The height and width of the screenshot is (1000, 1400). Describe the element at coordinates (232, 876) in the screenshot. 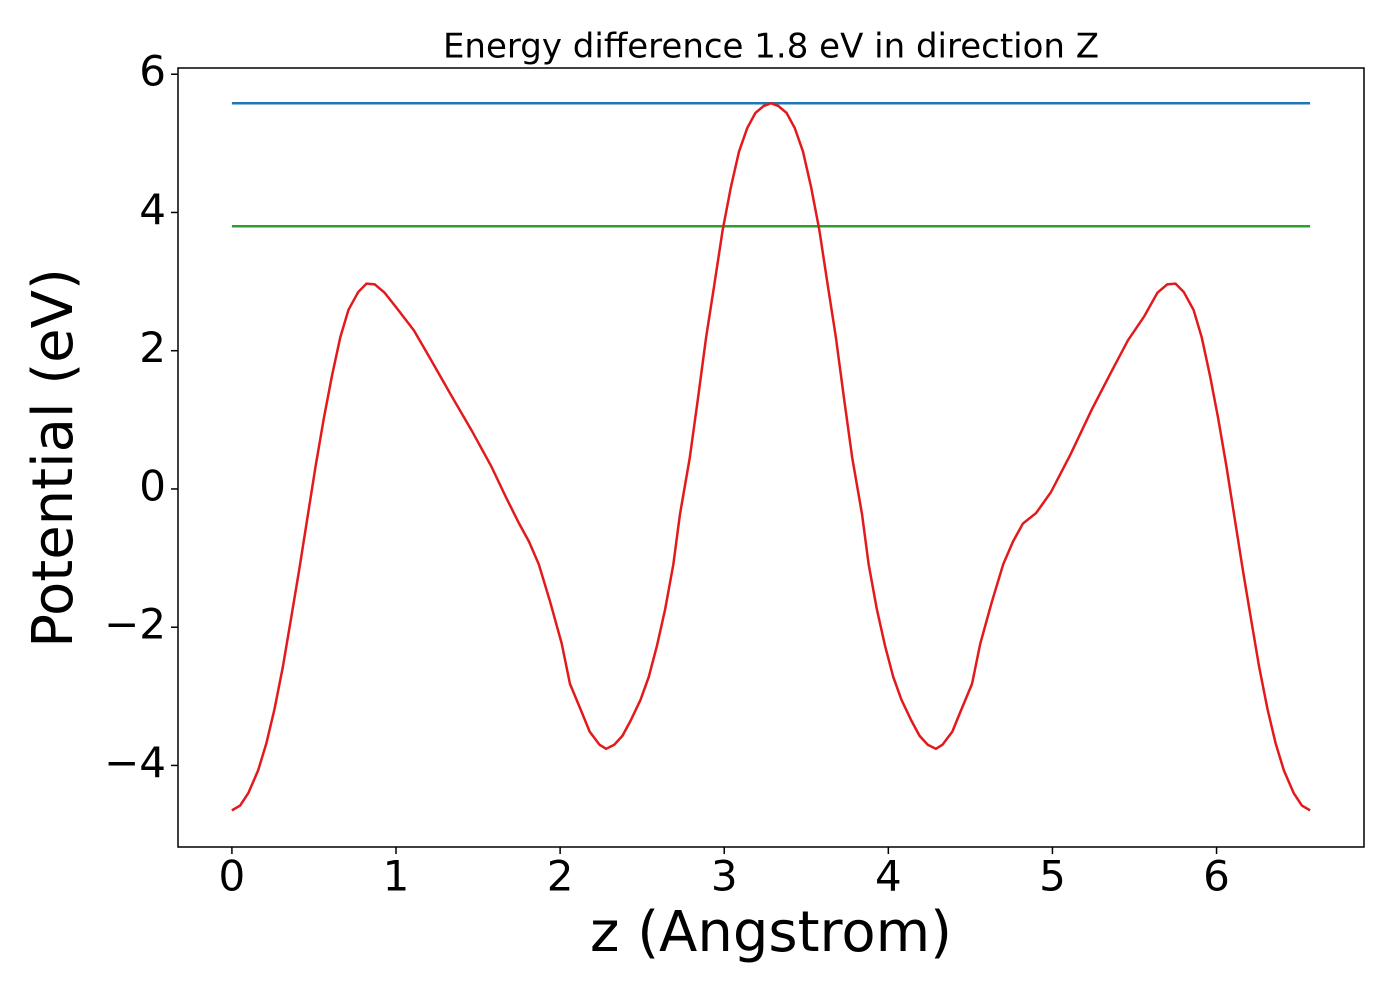

I see `x-tick-label: 0` at that location.